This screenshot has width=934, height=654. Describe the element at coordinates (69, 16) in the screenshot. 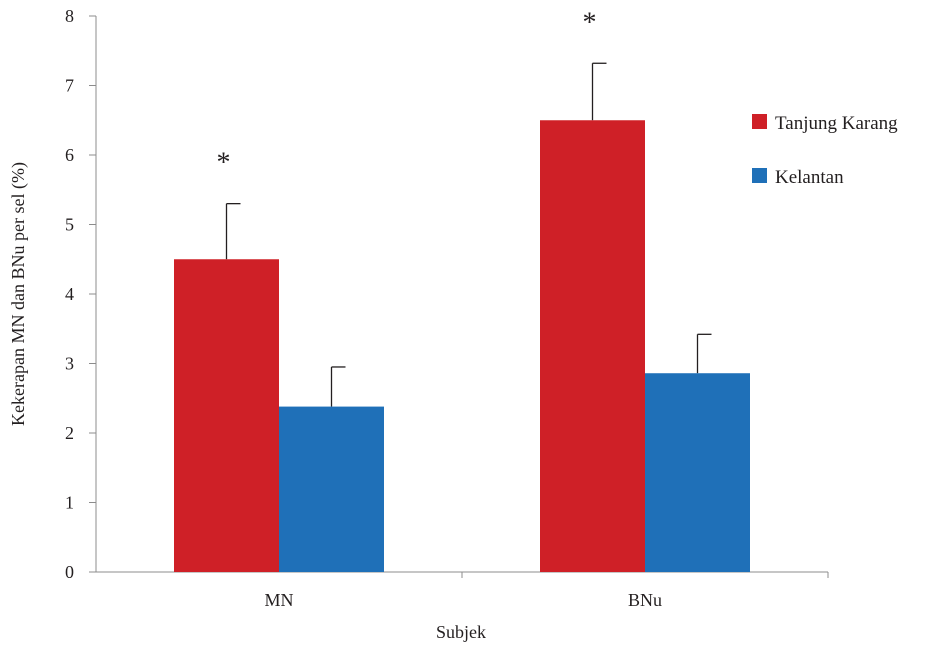

I see `y-tick-label: 8` at that location.